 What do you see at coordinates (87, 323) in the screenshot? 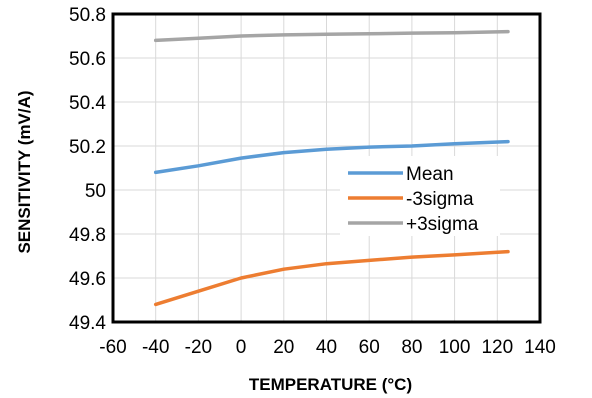
I see `y-tick-label: 49.4` at bounding box center [87, 323].